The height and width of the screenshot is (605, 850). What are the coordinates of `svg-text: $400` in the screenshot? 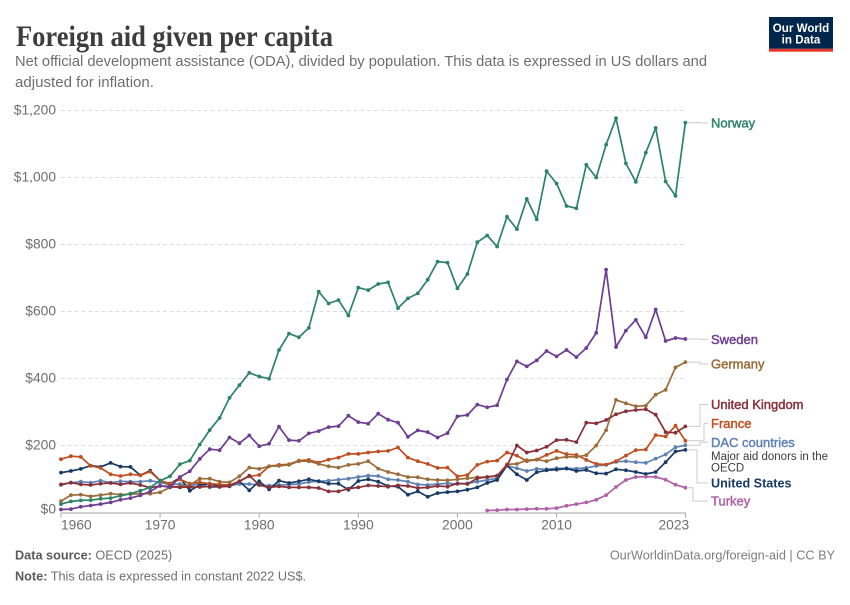 It's located at (40, 377).